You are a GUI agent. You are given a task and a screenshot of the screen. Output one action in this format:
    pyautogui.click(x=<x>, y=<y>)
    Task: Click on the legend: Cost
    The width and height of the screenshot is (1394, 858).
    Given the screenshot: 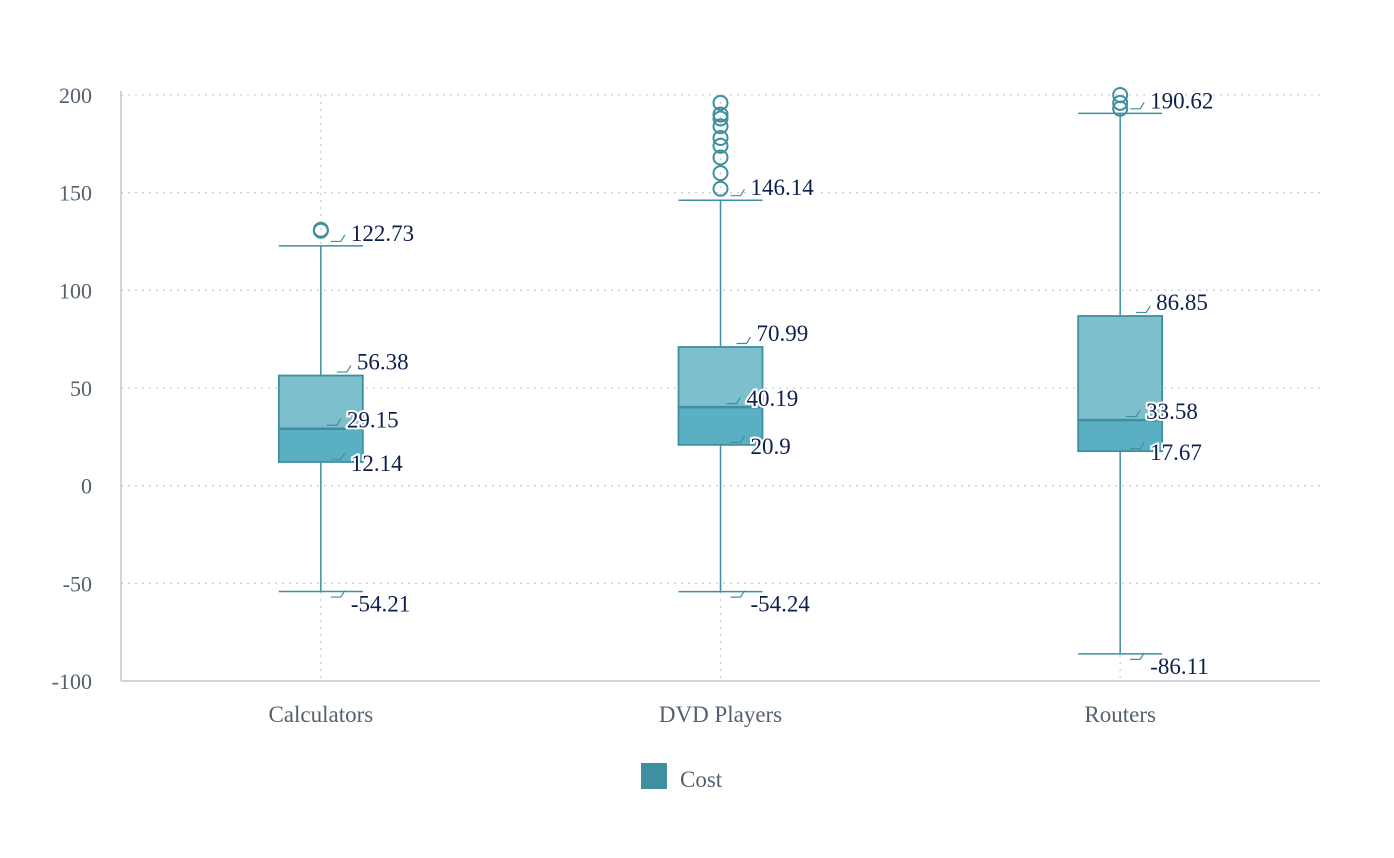 What is the action you would take?
    pyautogui.click(x=682, y=777)
    